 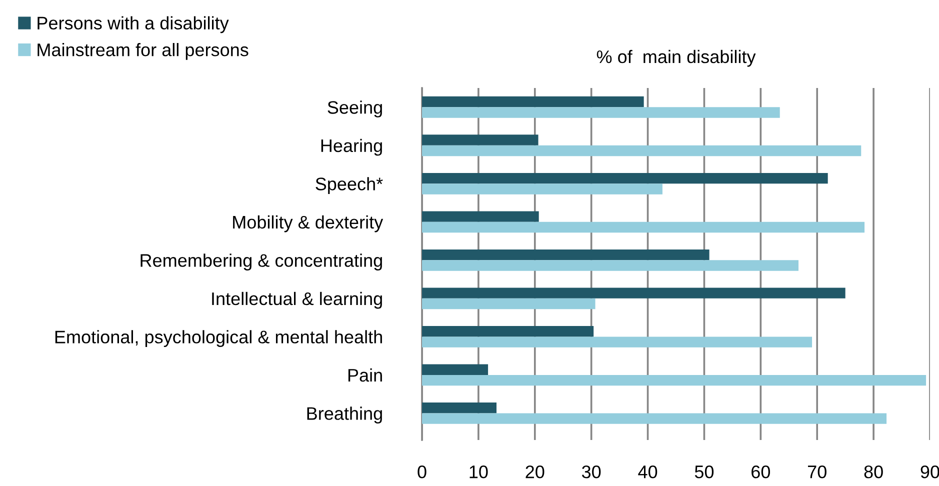 What do you see at coordinates (349, 185) in the screenshot?
I see `y-tick-label: Speech*` at bounding box center [349, 185].